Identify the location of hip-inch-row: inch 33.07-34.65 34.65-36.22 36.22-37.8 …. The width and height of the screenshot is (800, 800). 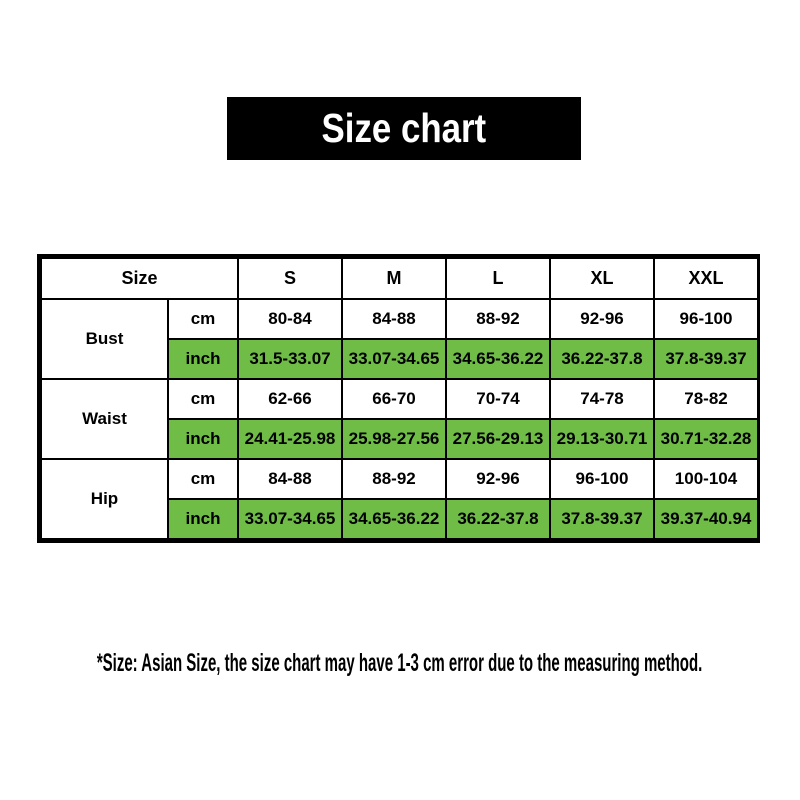
(400, 519).